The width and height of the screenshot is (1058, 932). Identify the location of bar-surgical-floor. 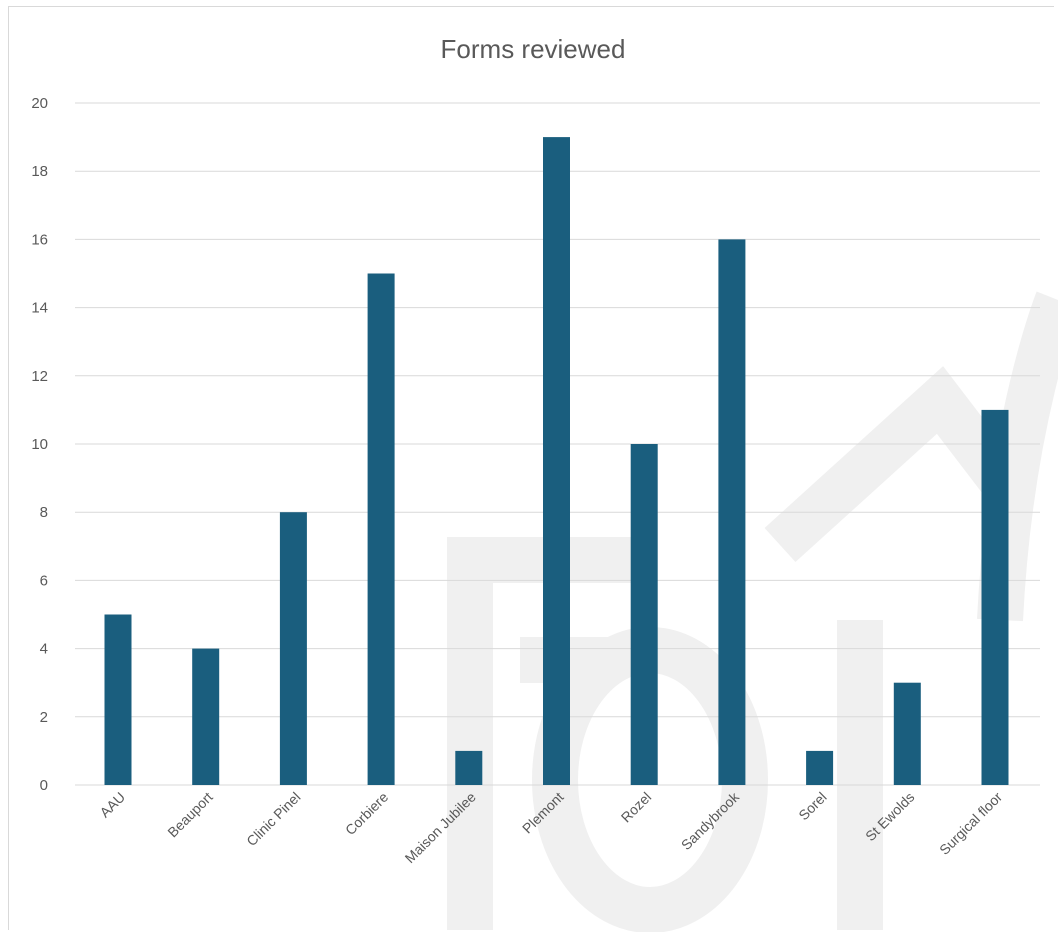
(995, 597).